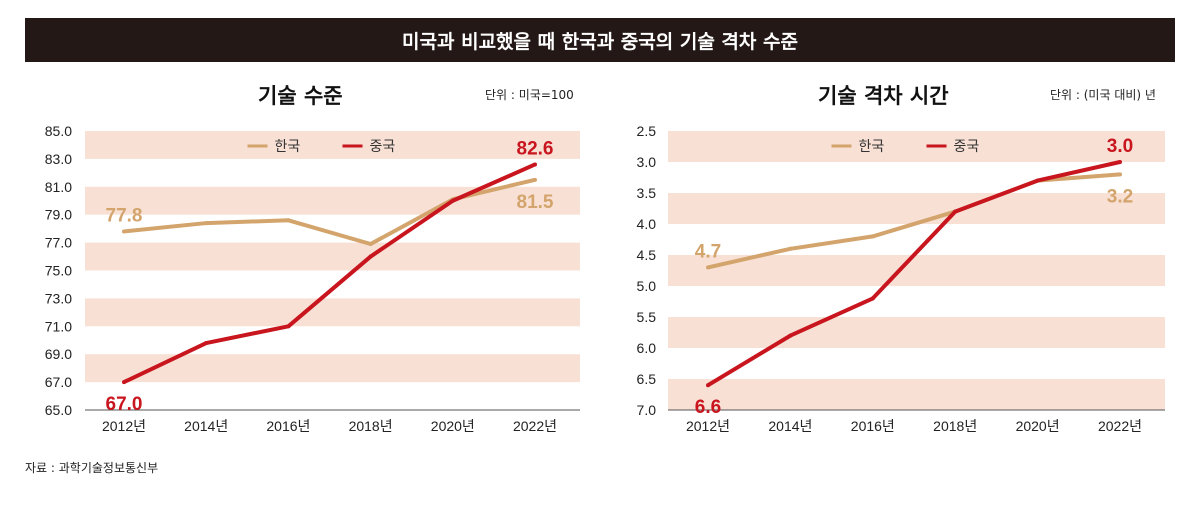 This screenshot has width=1200, height=506. What do you see at coordinates (1120, 196) in the screenshot?
I see `data-label-korea: 3.2` at bounding box center [1120, 196].